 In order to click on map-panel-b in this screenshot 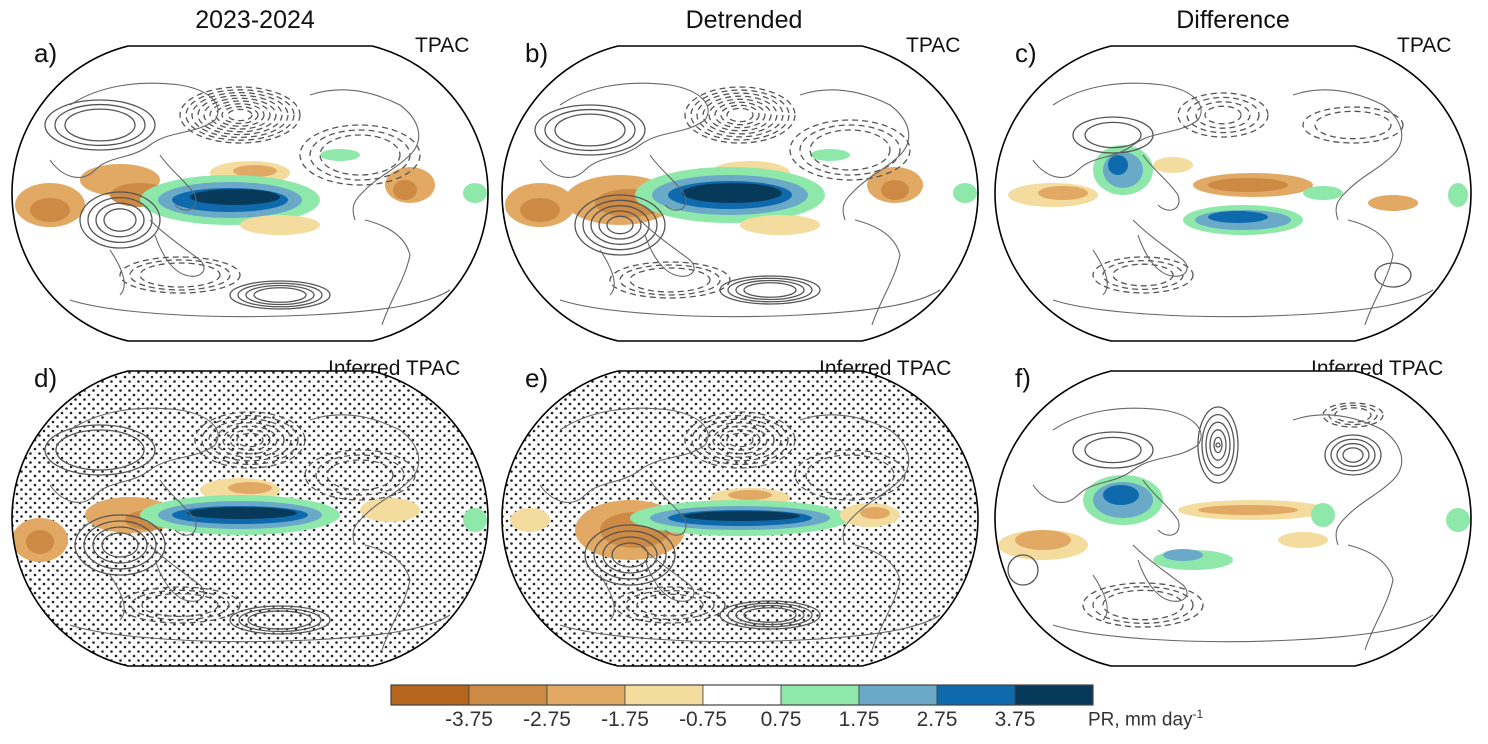, I will do `click(740, 193)`.